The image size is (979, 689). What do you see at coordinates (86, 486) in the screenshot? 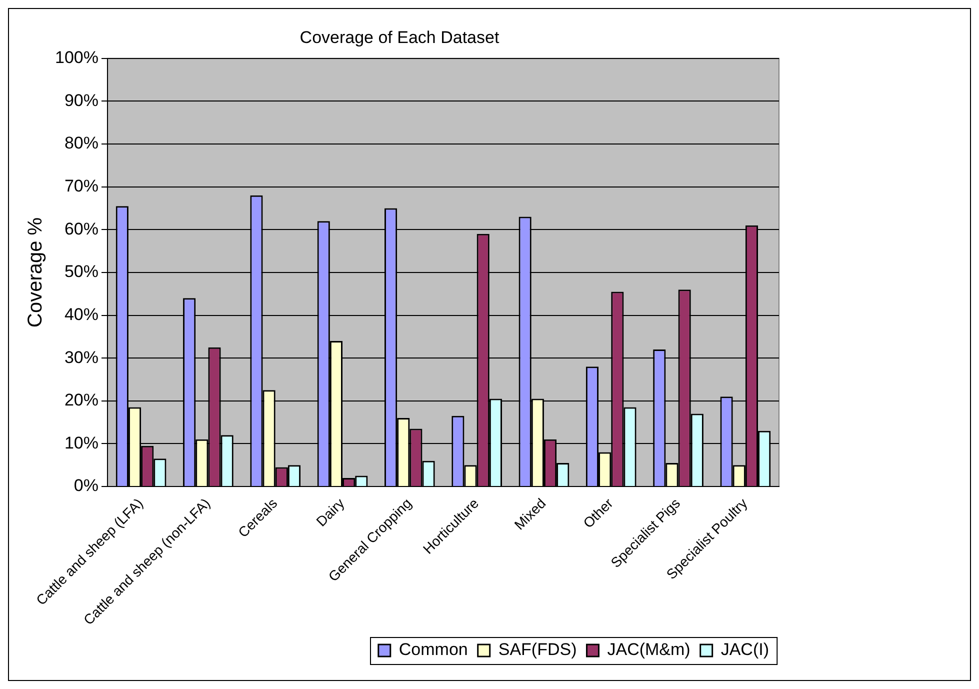
I see `y-tick-label: 0%` at bounding box center [86, 486].